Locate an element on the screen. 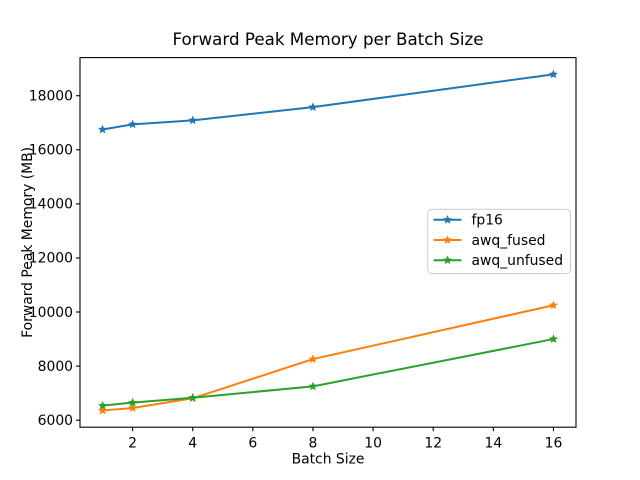  data-point-awq_unfused-x2 is located at coordinates (133, 402).